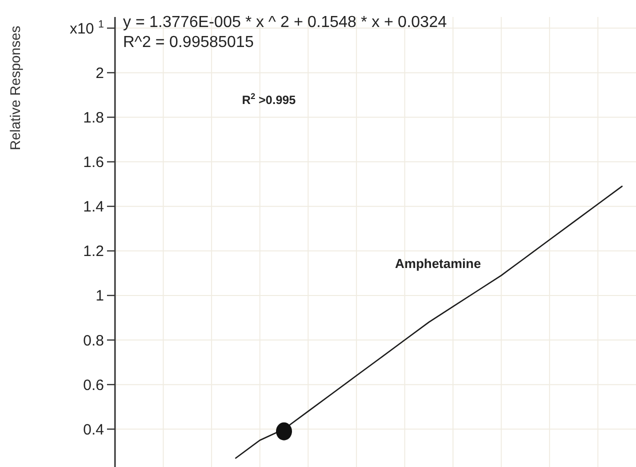  What do you see at coordinates (93, 118) in the screenshot?
I see `y-tick-label: 1.8` at bounding box center [93, 118].